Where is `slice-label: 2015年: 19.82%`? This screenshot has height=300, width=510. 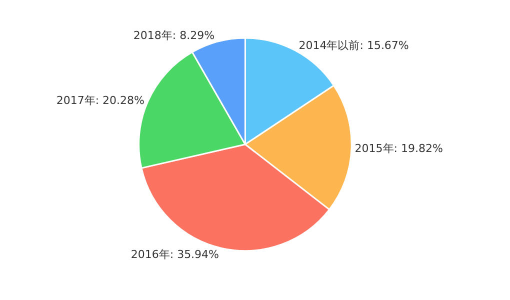 slice-label: 2015年: 19.82% is located at coordinates (398, 148).